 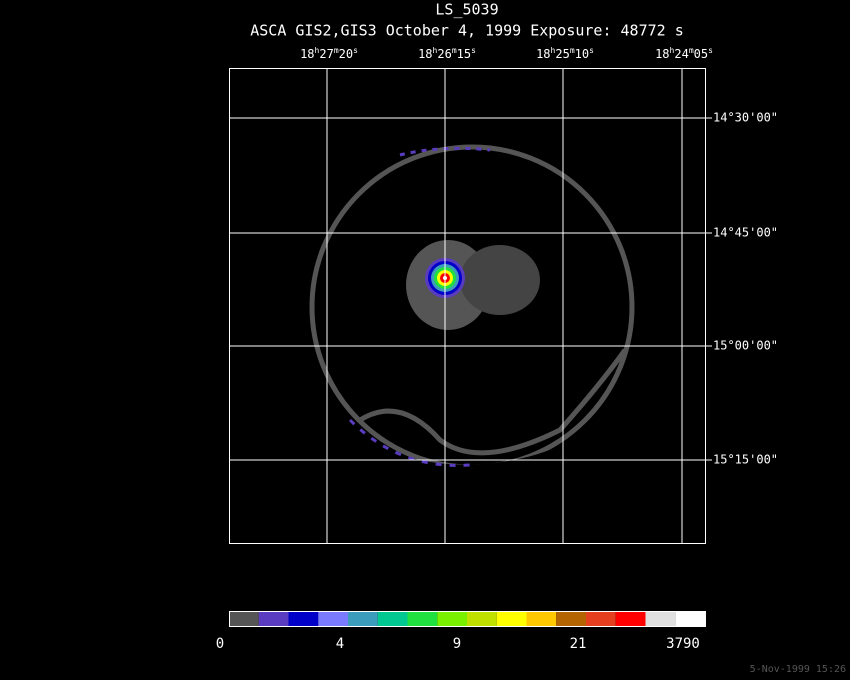 I want to click on x-tick-label: 18h24m05s, so click(x=684, y=53).